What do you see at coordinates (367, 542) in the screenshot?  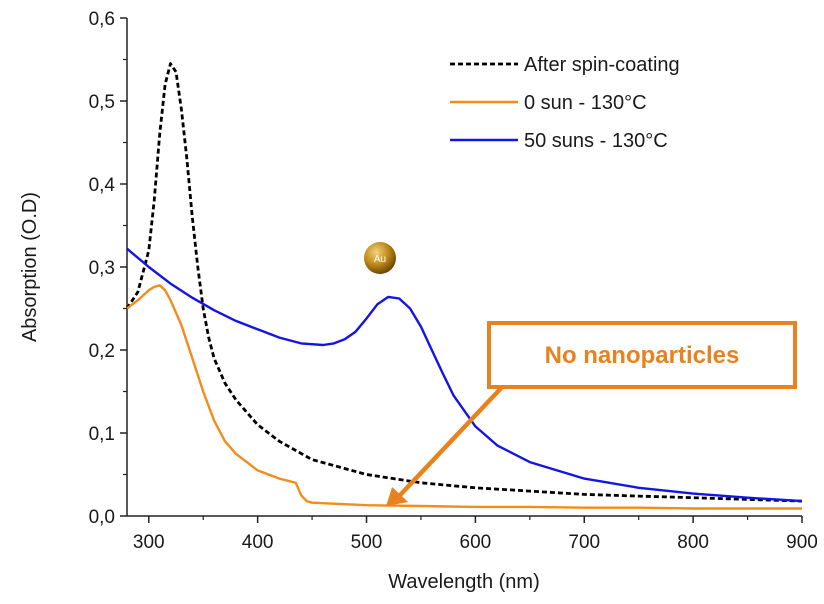 I see `x-tick-label: 500` at bounding box center [367, 542].